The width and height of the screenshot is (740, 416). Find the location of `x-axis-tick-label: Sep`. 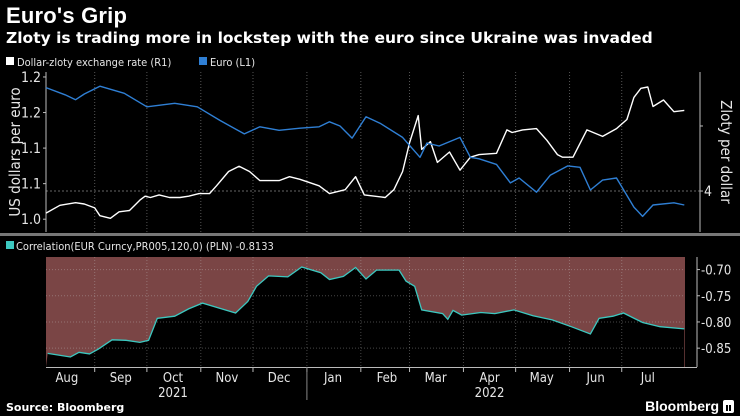

x-axis-tick-label: Sep is located at coordinates (121, 378).